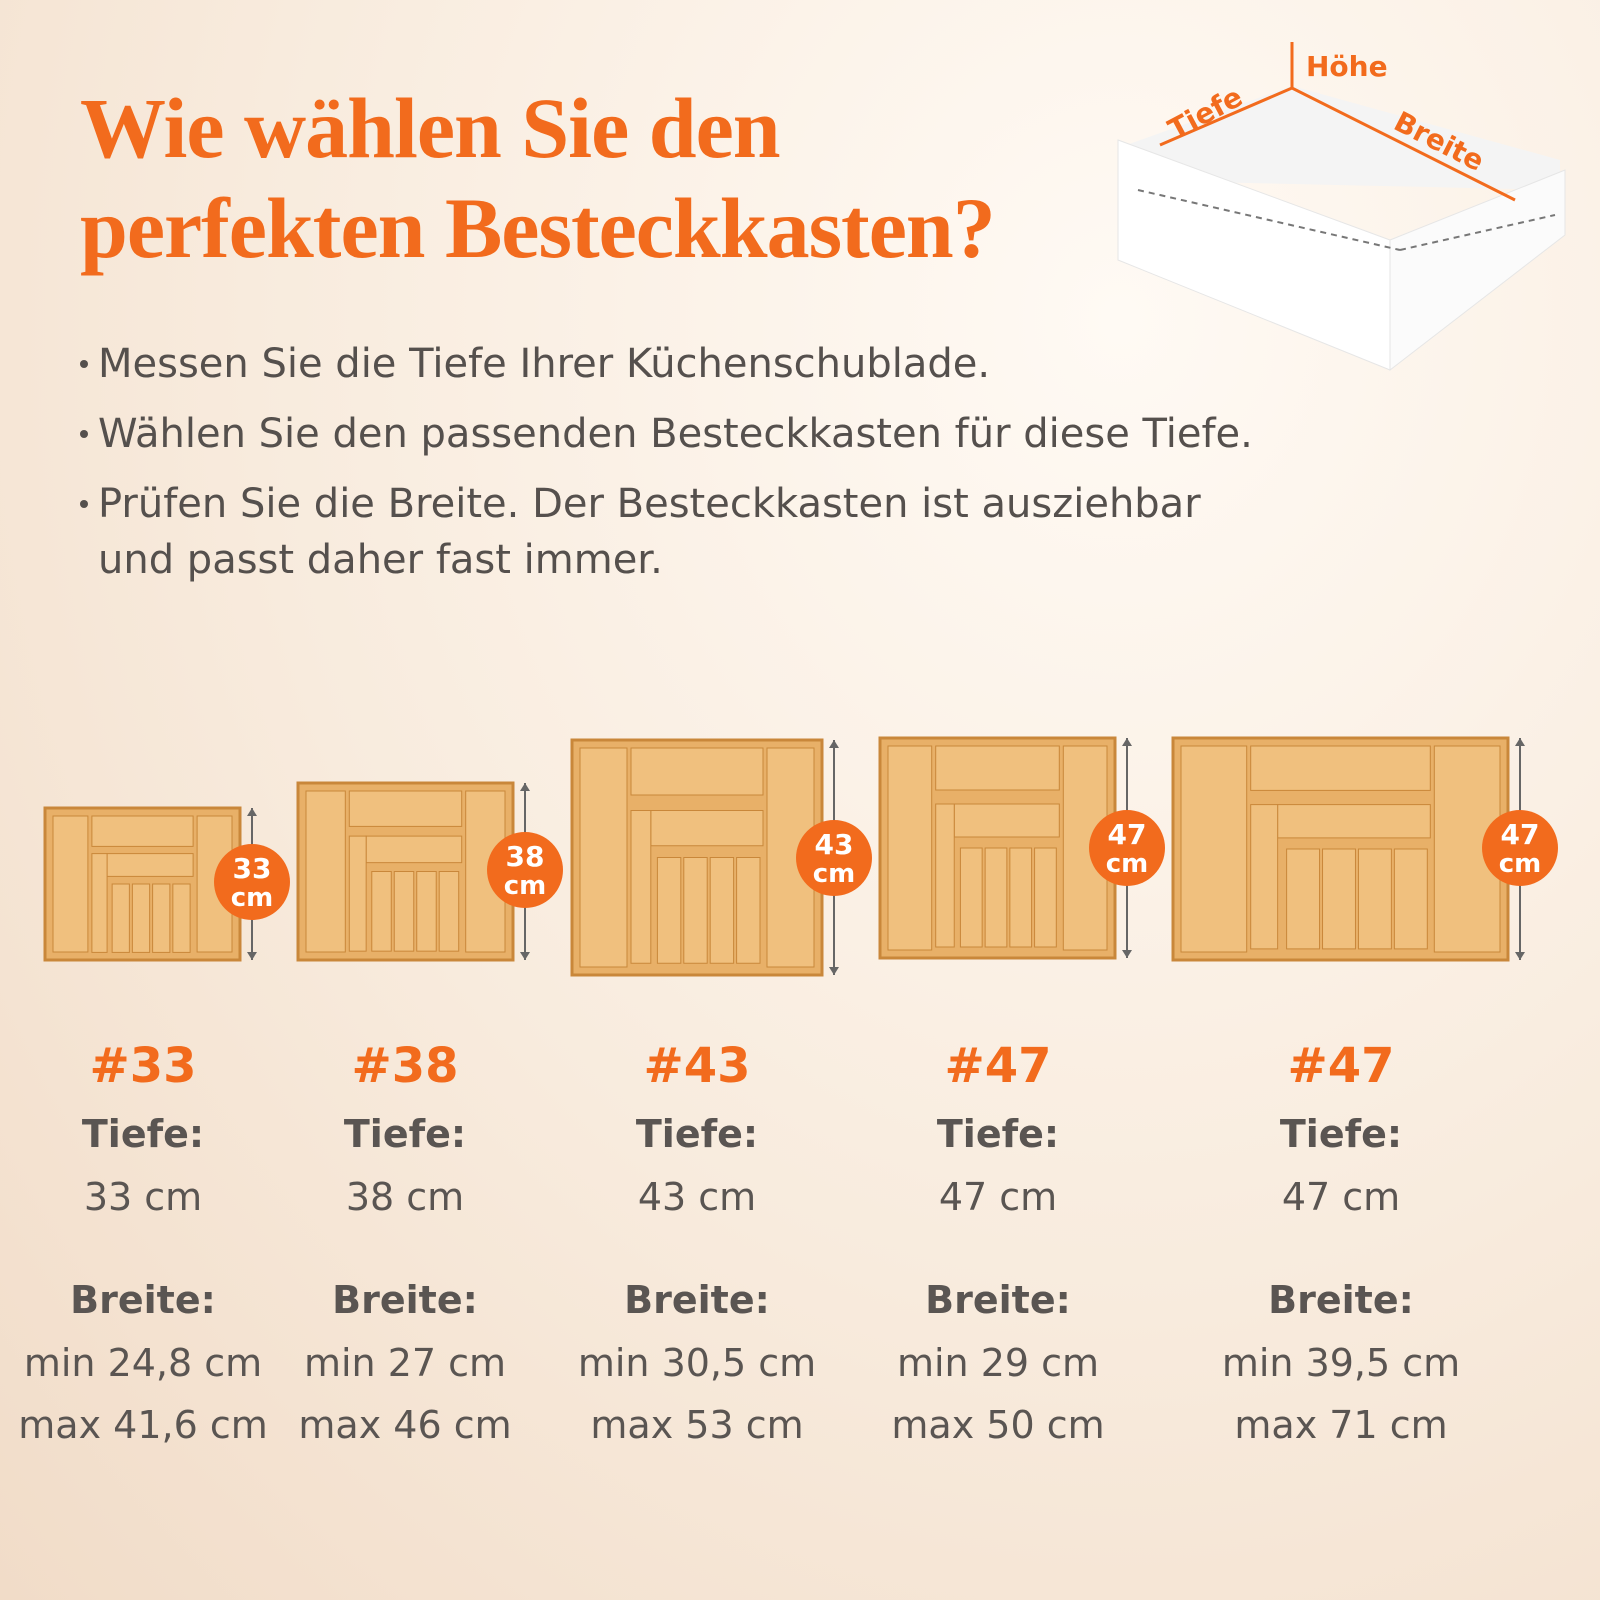 This screenshot has width=1600, height=1600. Describe the element at coordinates (538, 228) in the screenshot. I see `title-line: perfekten Besteckkasten?` at that location.